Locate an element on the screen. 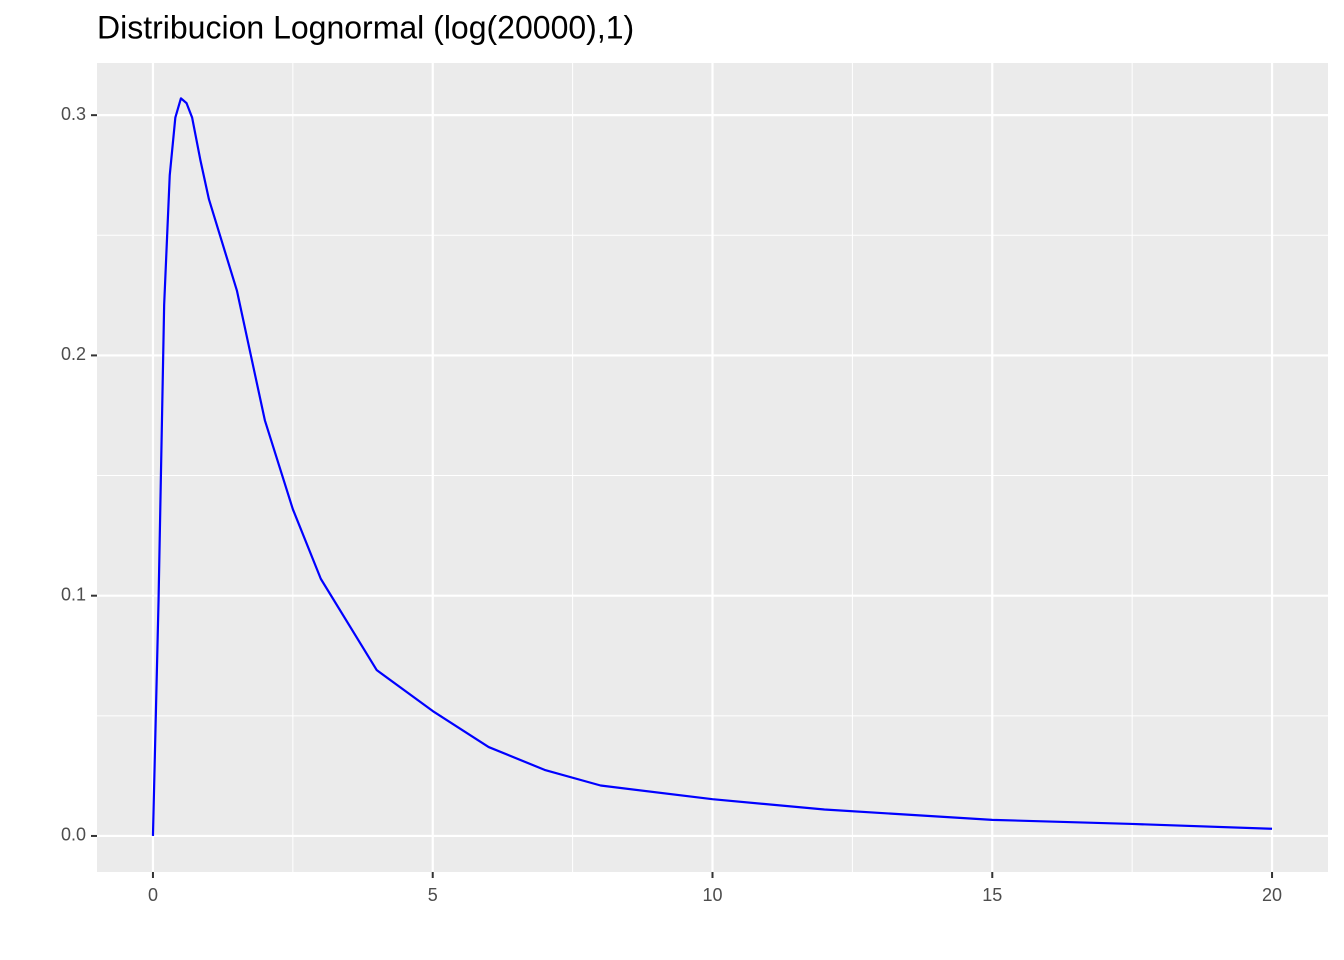 This screenshot has width=1344, height=960. x-tick-label: 0 is located at coordinates (153, 895).